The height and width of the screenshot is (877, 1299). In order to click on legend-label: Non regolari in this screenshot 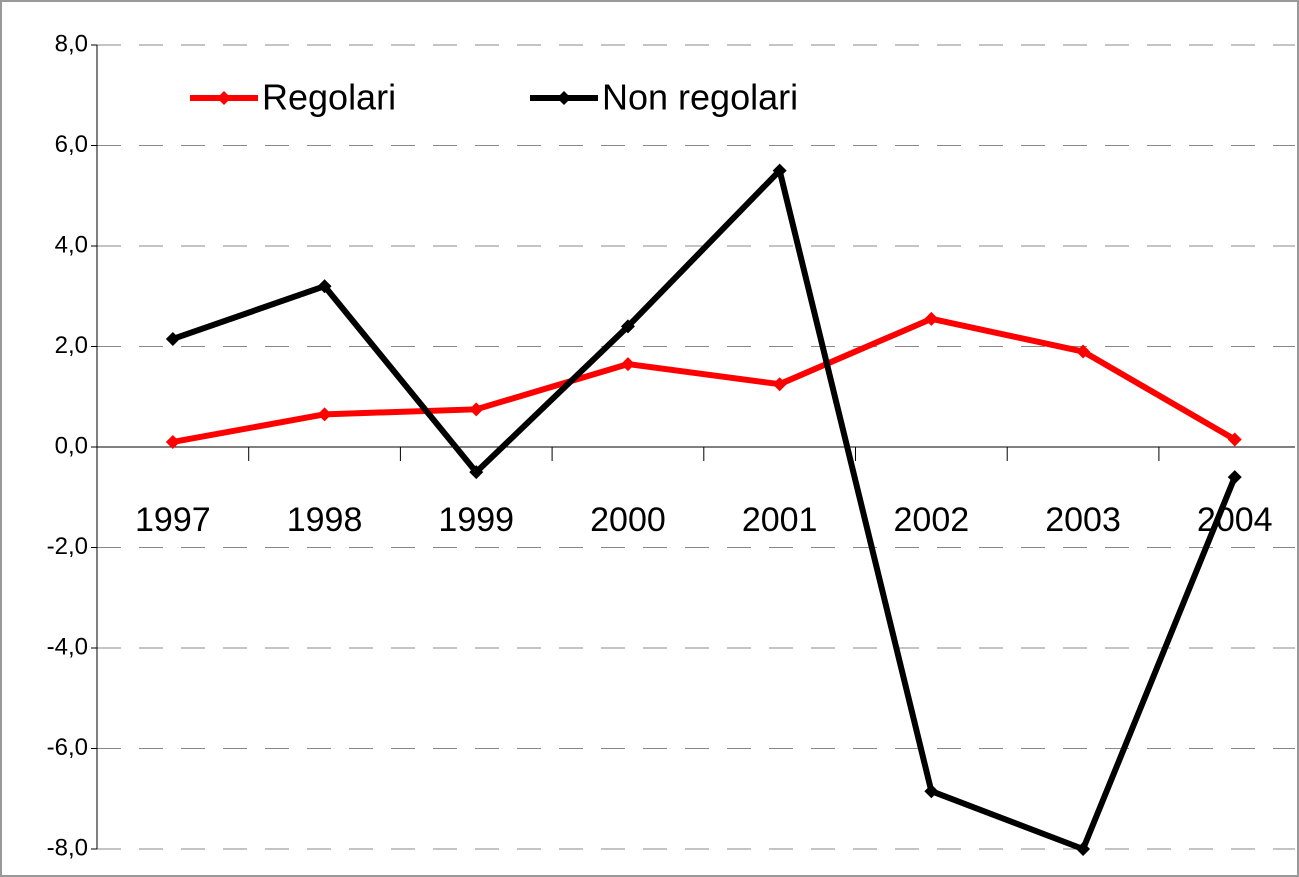, I will do `click(700, 97)`.